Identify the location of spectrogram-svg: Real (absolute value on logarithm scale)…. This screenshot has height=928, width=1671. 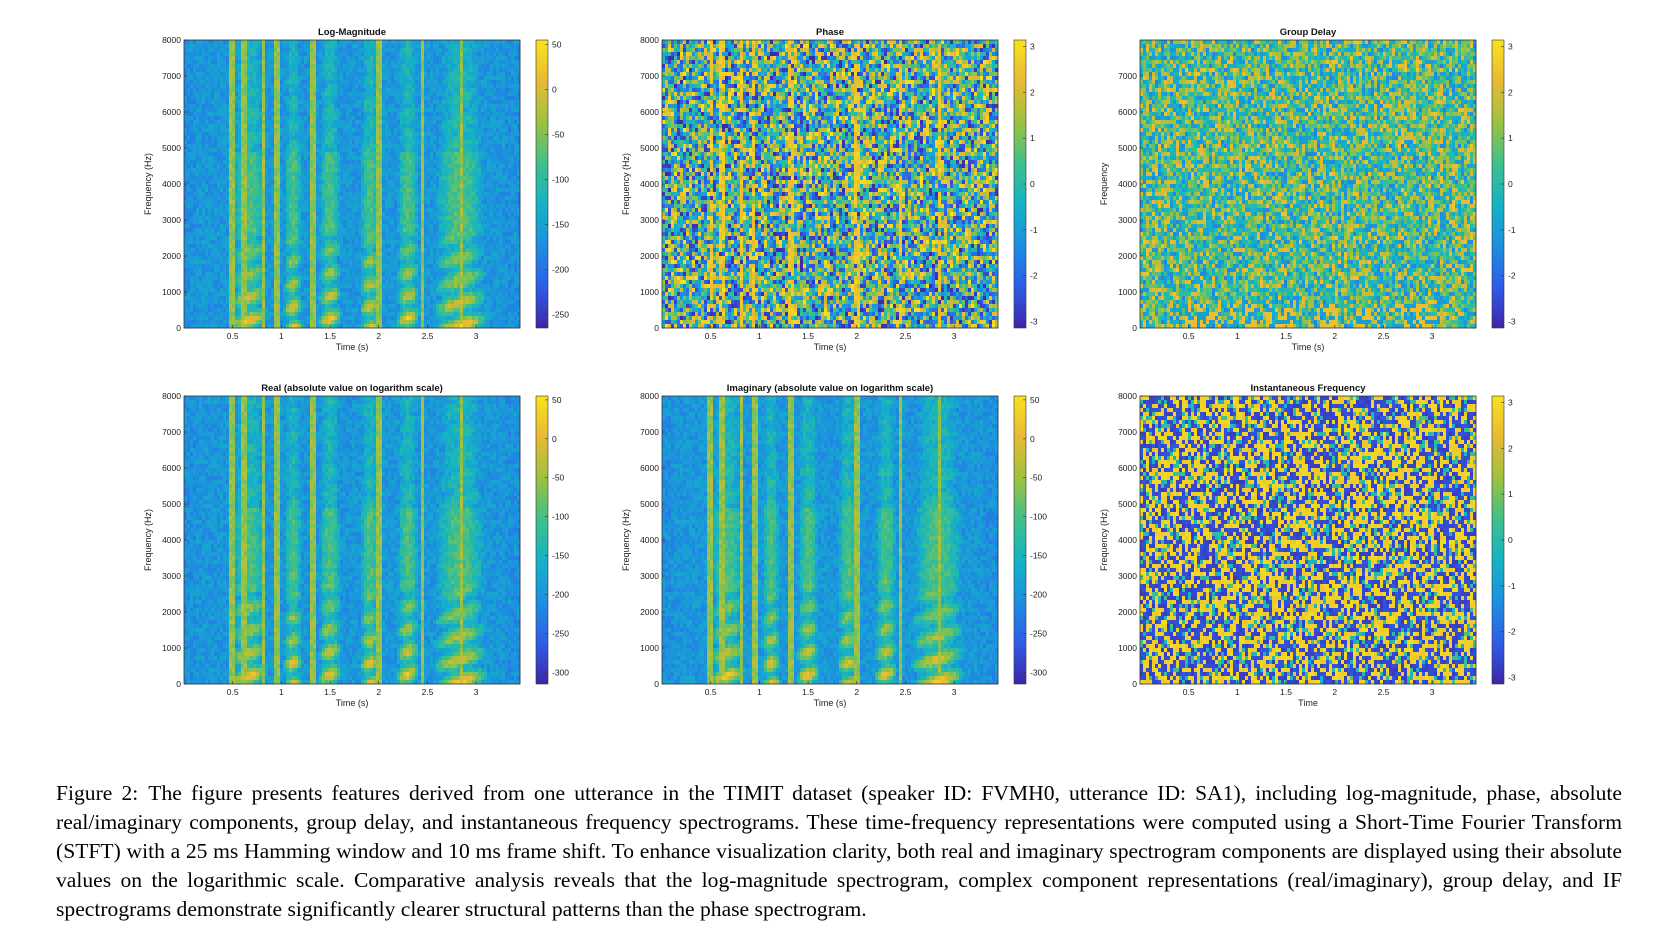
(356, 545).